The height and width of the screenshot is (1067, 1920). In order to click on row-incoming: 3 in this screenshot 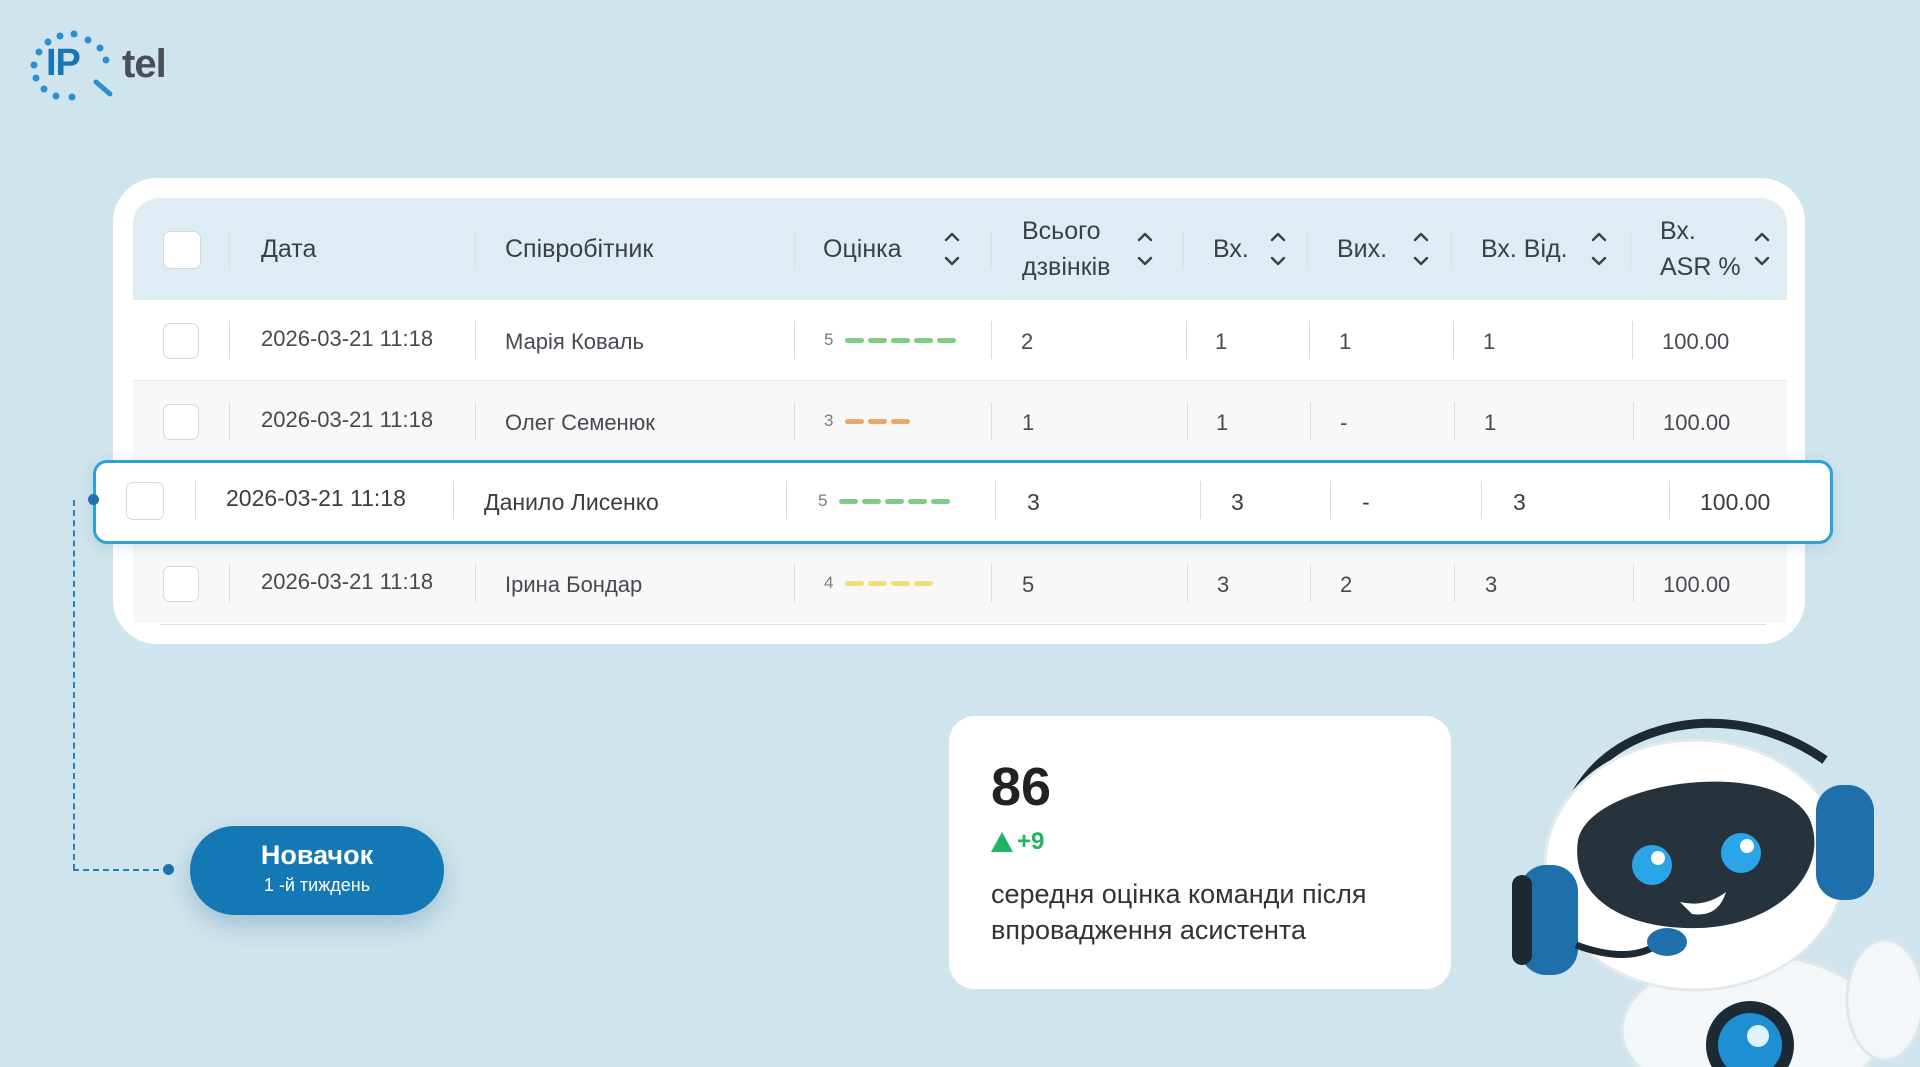, I will do `click(1223, 584)`.